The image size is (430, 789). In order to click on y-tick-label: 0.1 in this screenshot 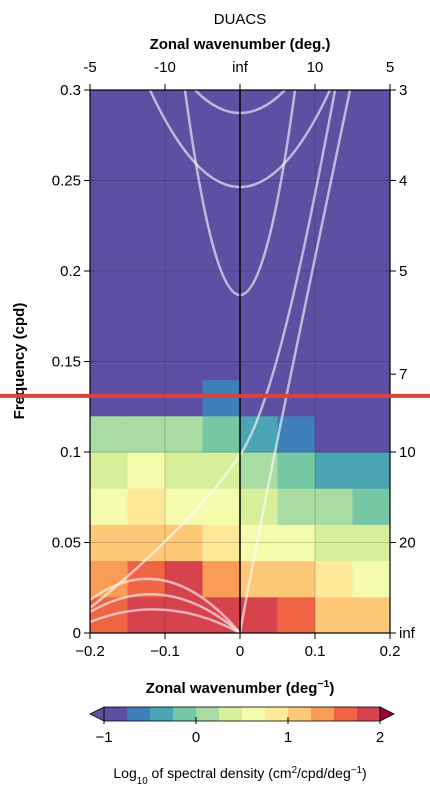, I will do `click(70, 452)`.